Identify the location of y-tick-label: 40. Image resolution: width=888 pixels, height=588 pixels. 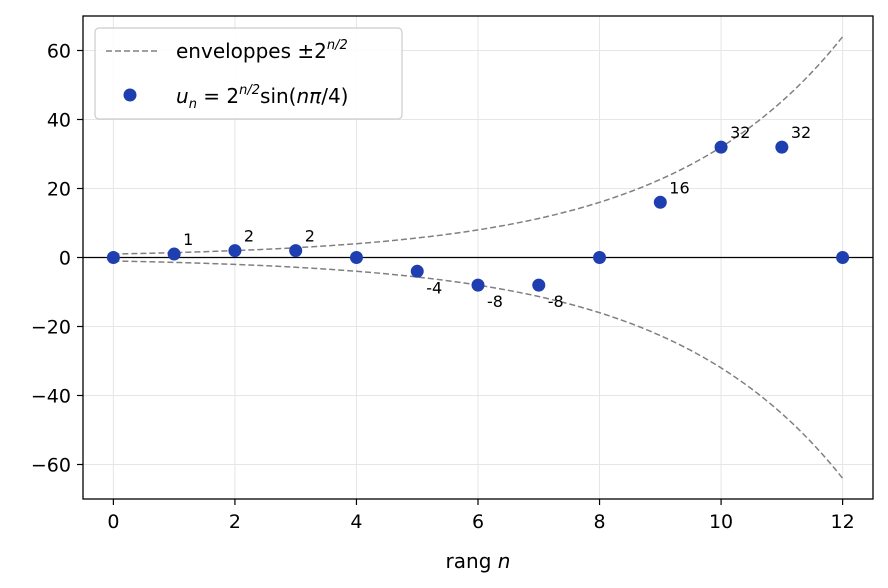
(59, 121).